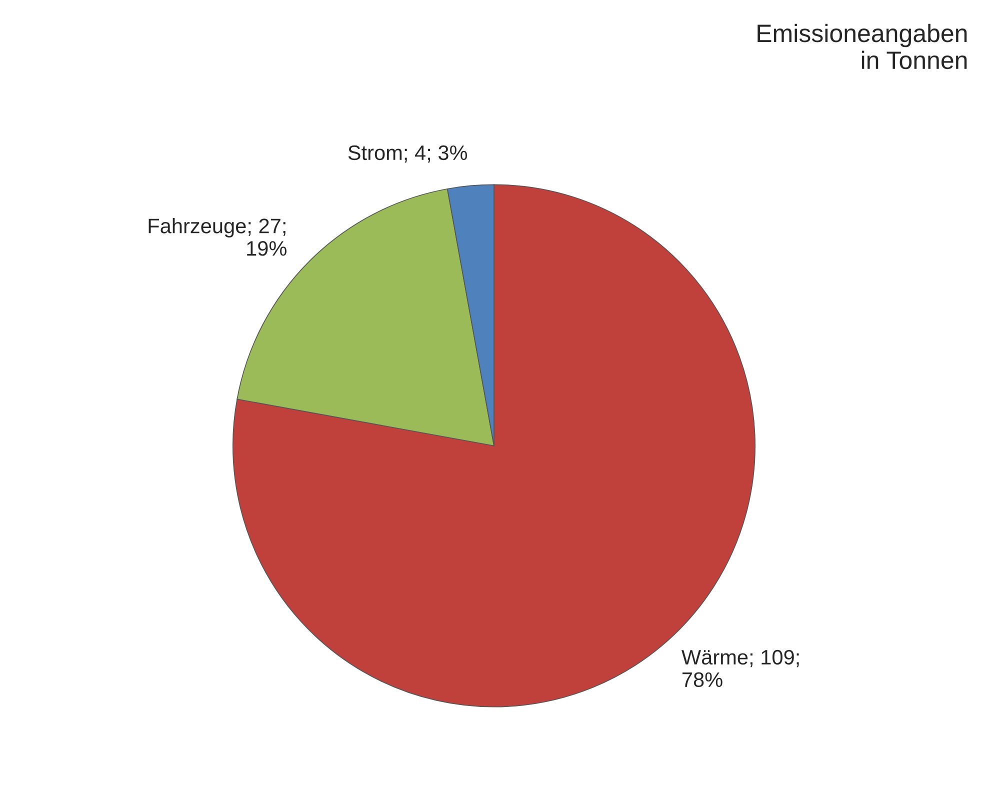  What do you see at coordinates (217, 237) in the screenshot?
I see `slice-label: Fahrzeuge; 27; 19%` at bounding box center [217, 237].